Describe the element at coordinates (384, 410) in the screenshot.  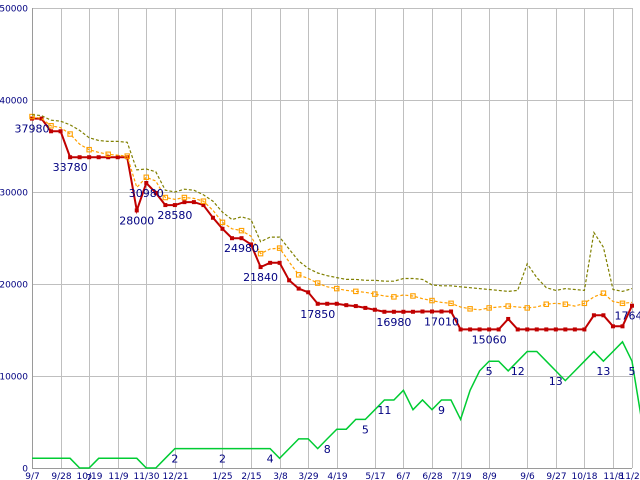
I see `store-count-label: 11` at that location.